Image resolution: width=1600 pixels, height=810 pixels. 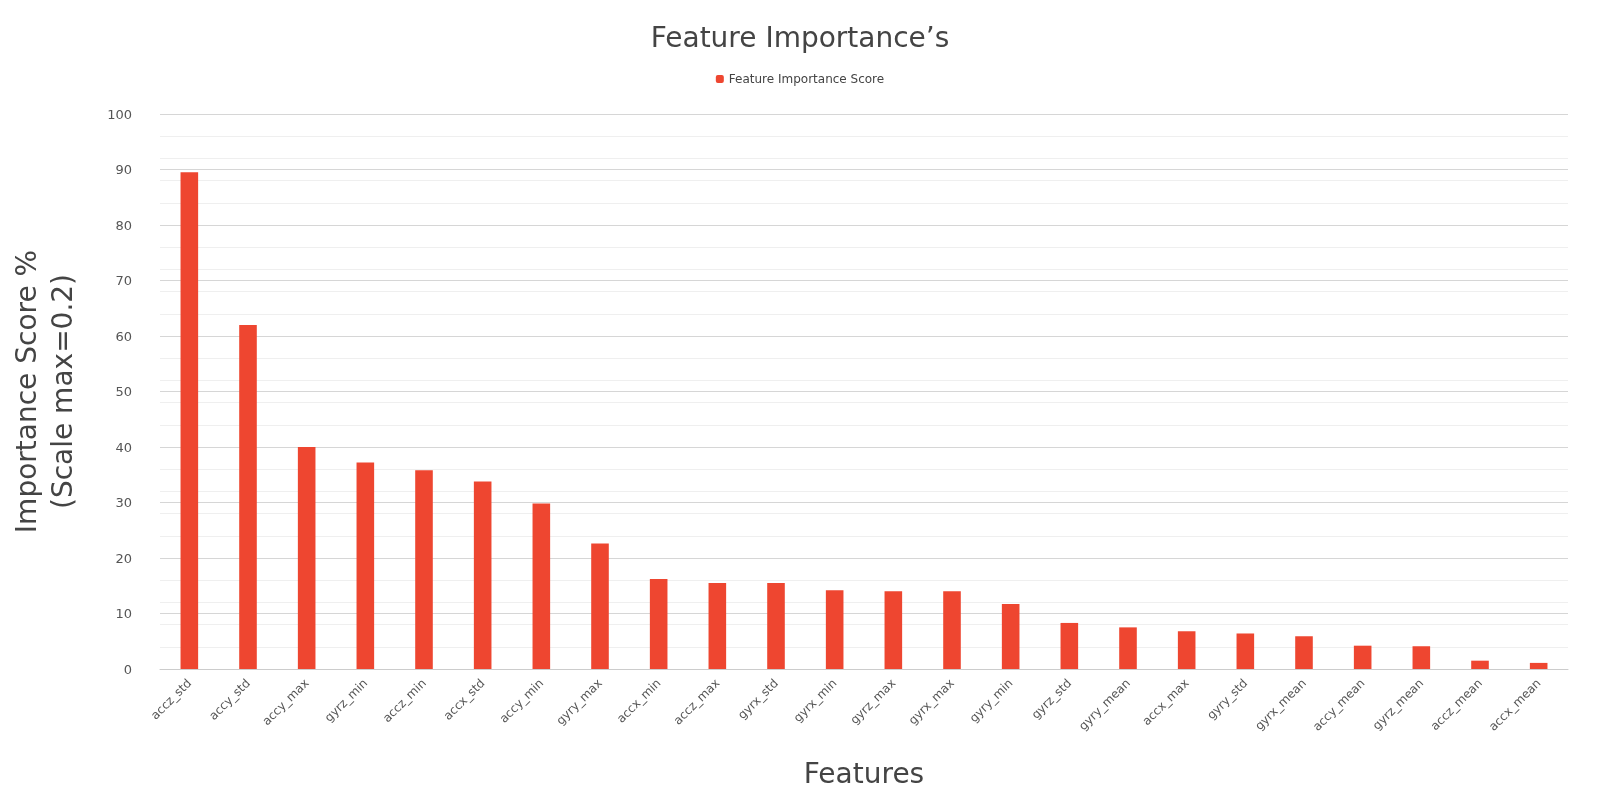 What do you see at coordinates (123, 447) in the screenshot?
I see `y-tick-label: 40` at bounding box center [123, 447].